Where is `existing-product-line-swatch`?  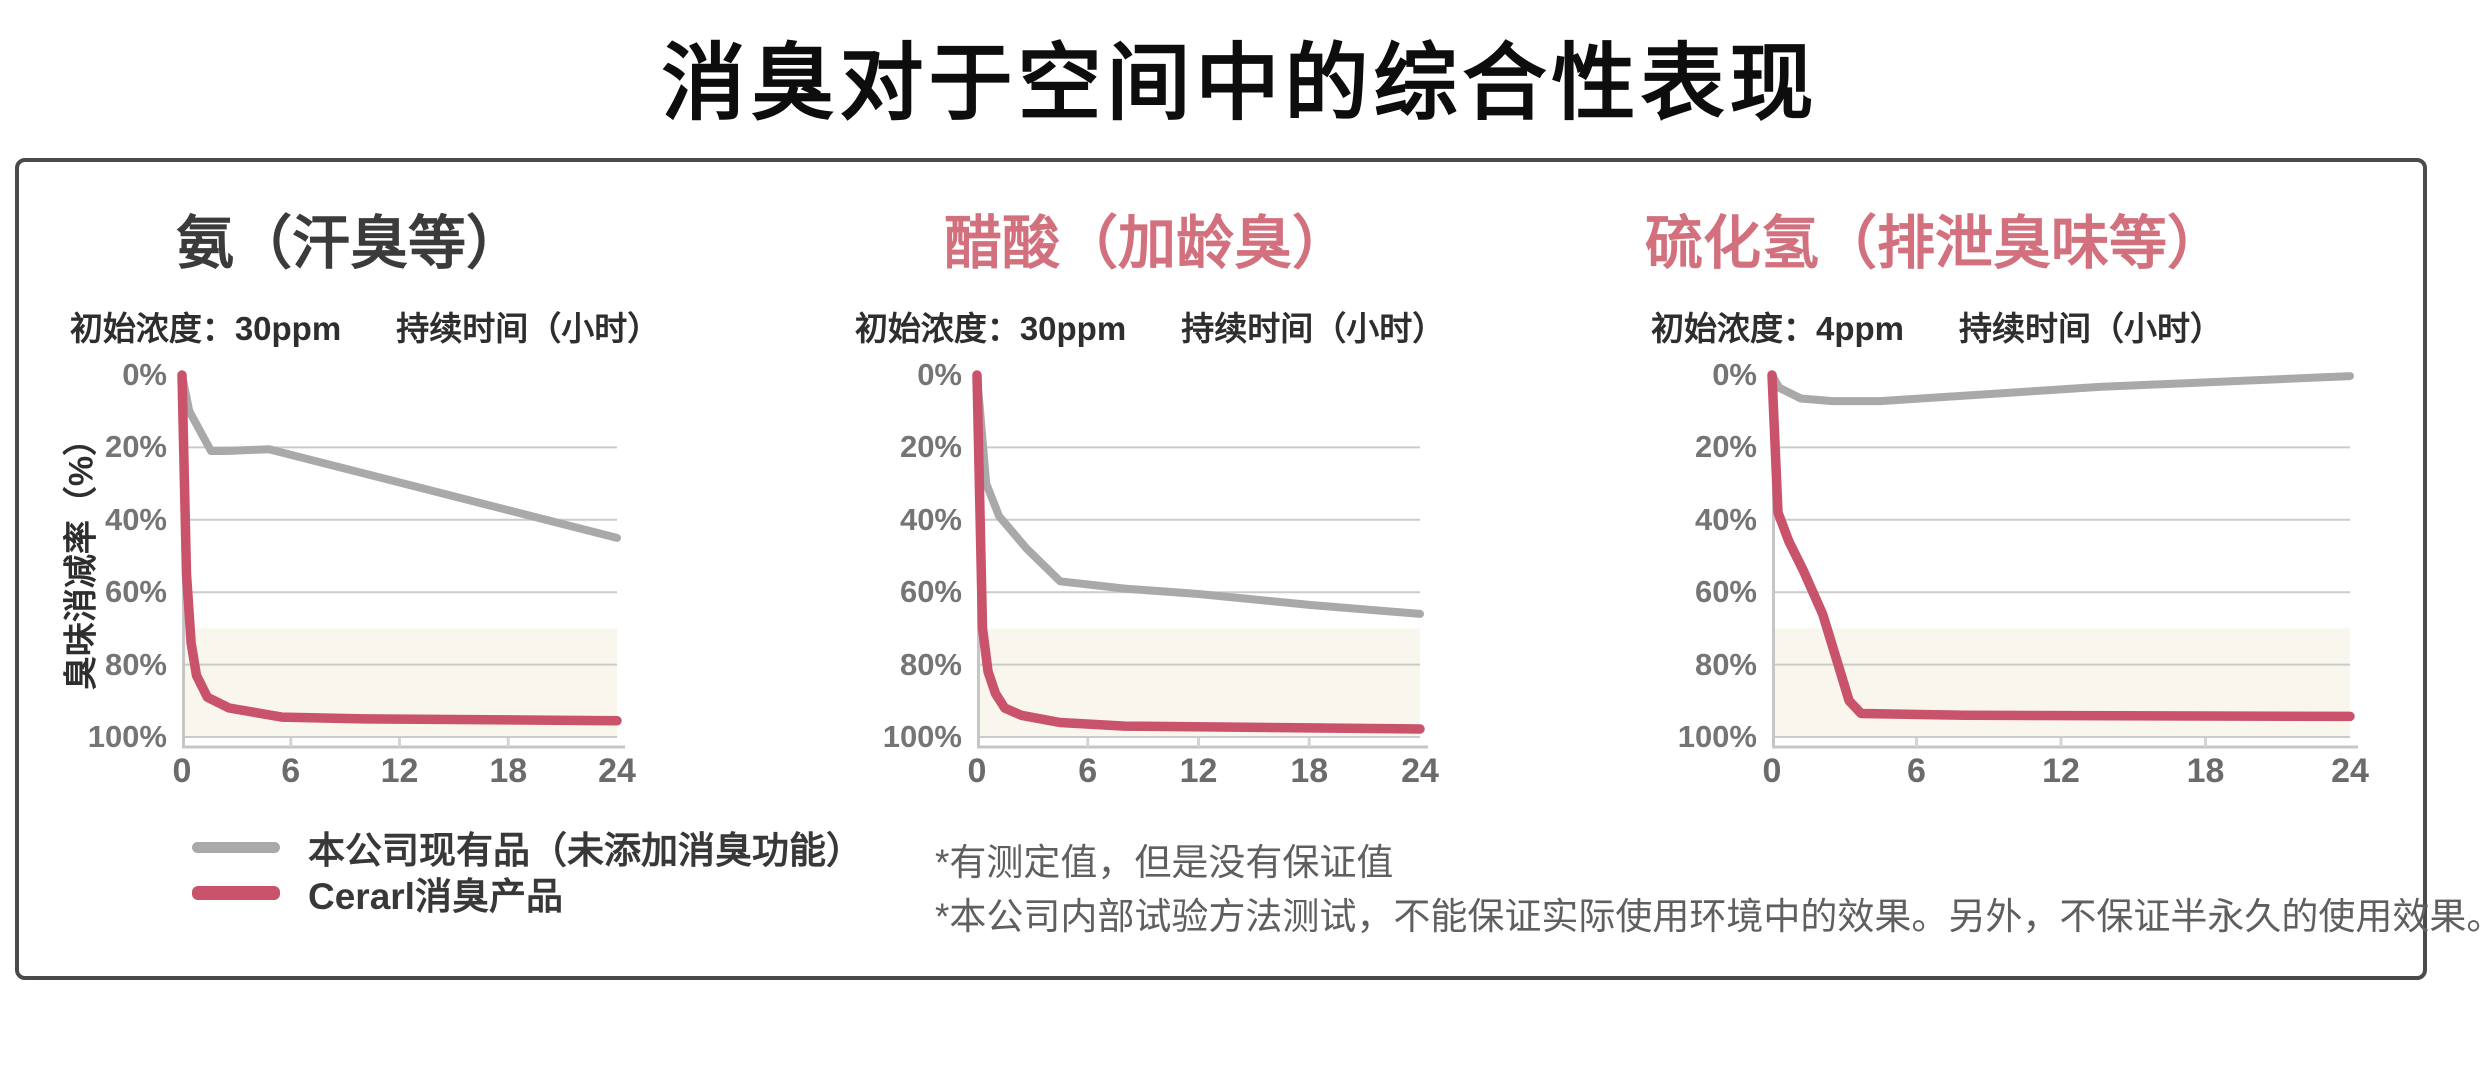 existing-product-line-swatch is located at coordinates (236, 847).